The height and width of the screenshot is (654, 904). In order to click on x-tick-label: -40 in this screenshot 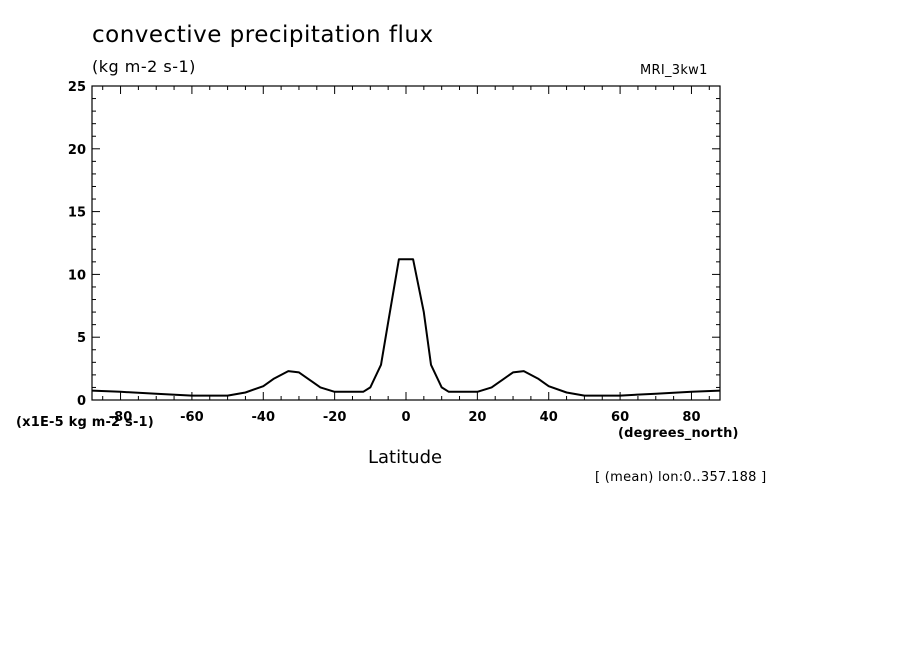, I will do `click(264, 417)`.